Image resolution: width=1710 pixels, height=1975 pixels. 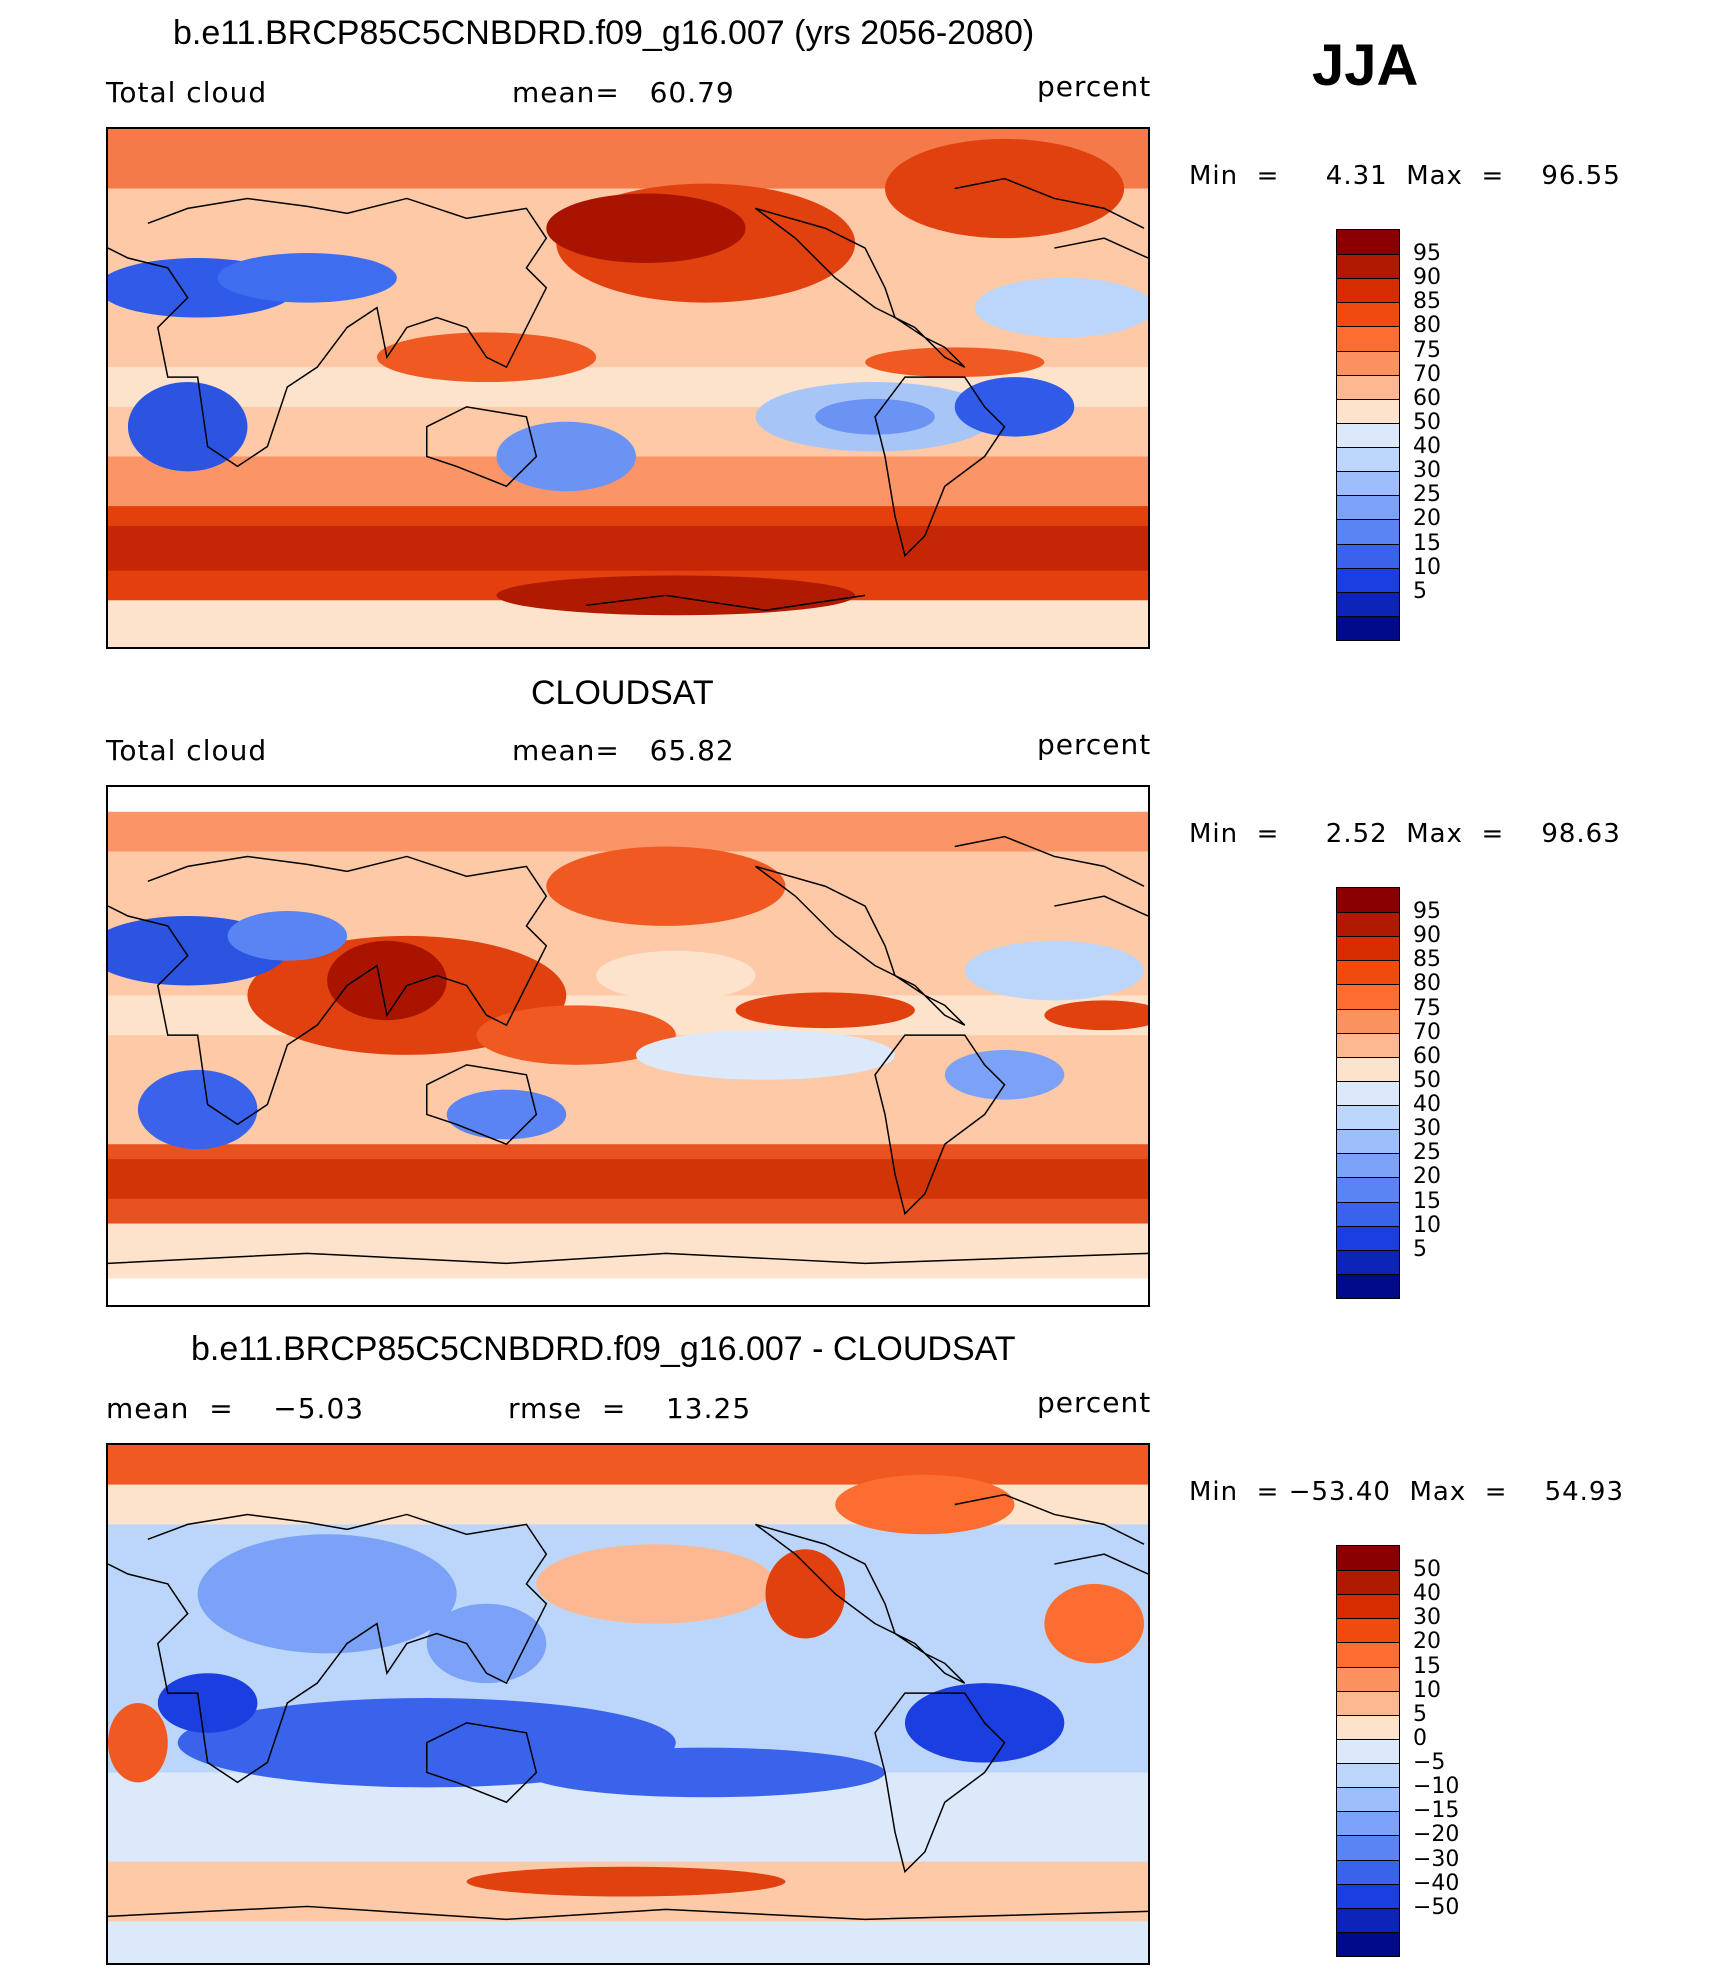 I want to click on panel-units-label-diff: percent, so click(x=1094, y=1402).